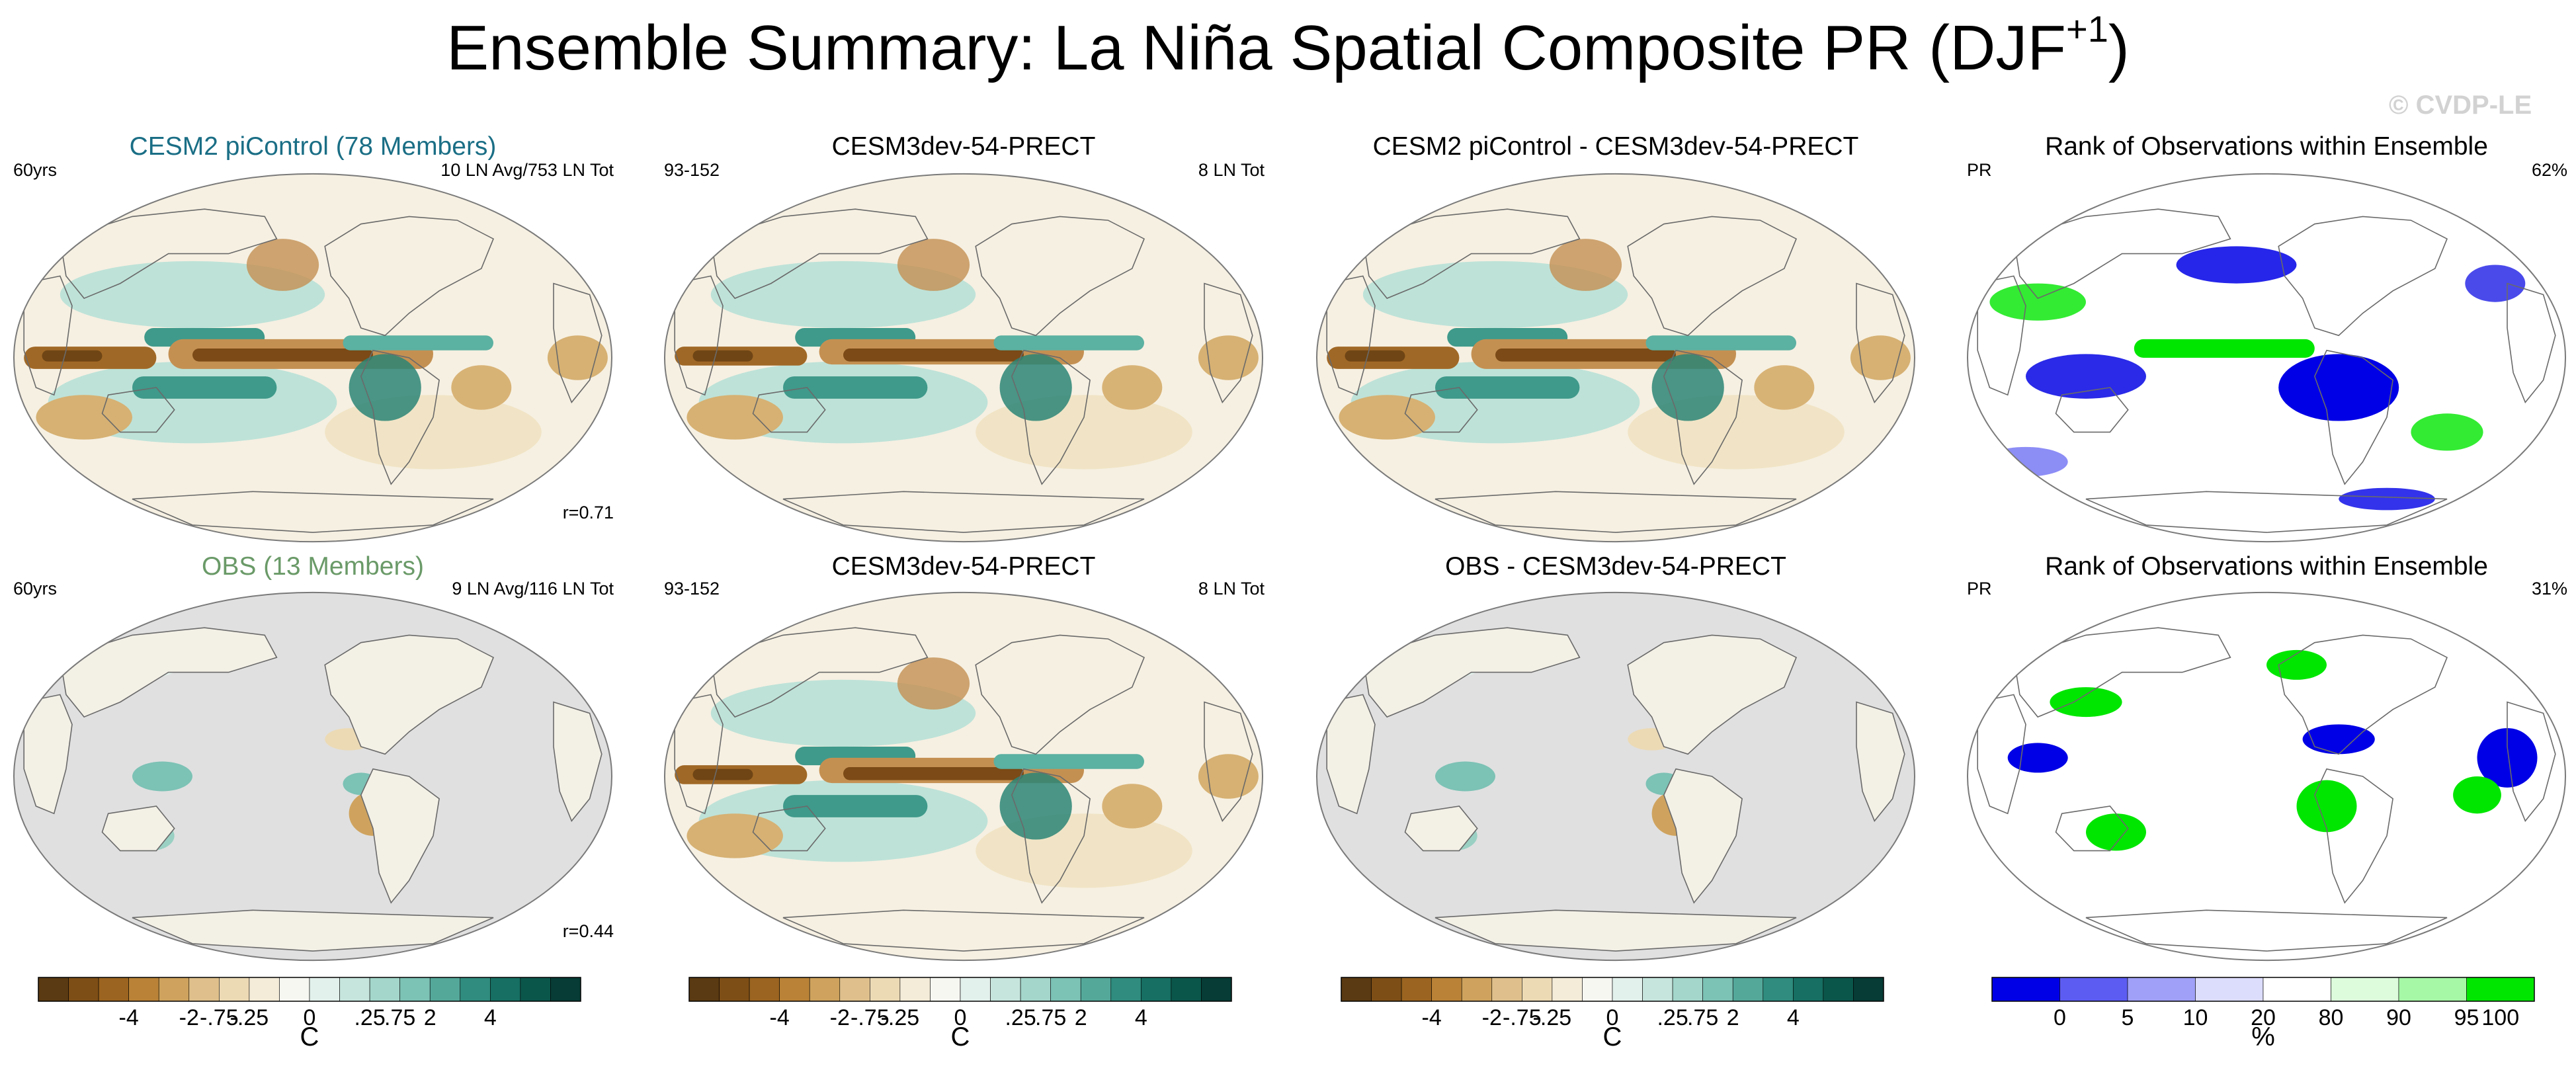 This screenshot has height=1072, width=2576. Describe the element at coordinates (2477, 795) in the screenshot. I see `rank-green-africa` at that location.